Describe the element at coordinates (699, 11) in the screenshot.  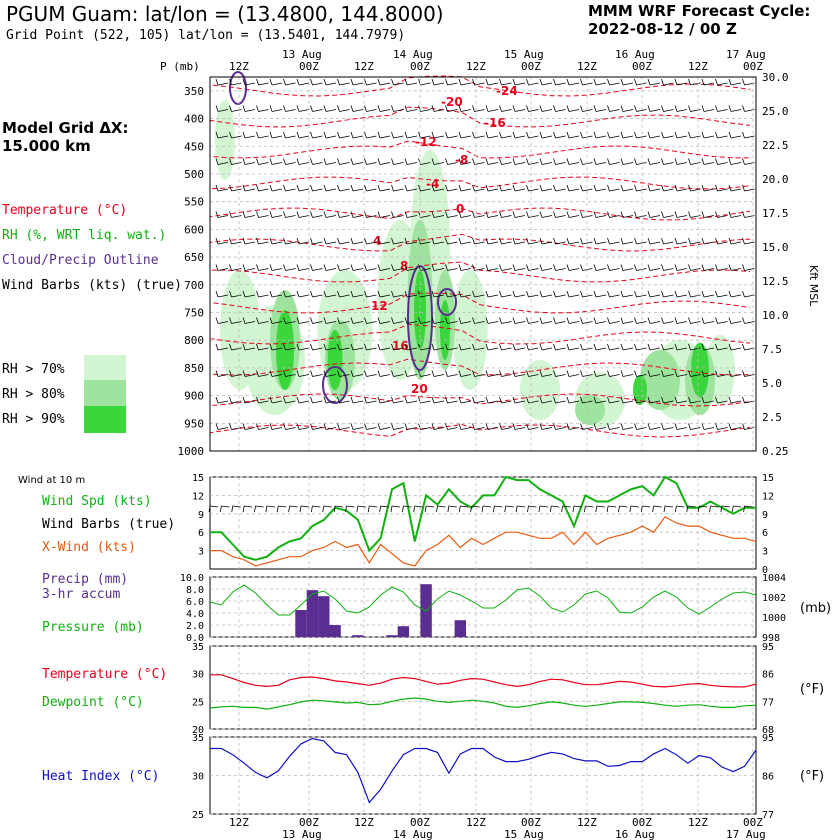
I see `forecast-cycle-label: MMM WRF Forecast Cycle:` at that location.